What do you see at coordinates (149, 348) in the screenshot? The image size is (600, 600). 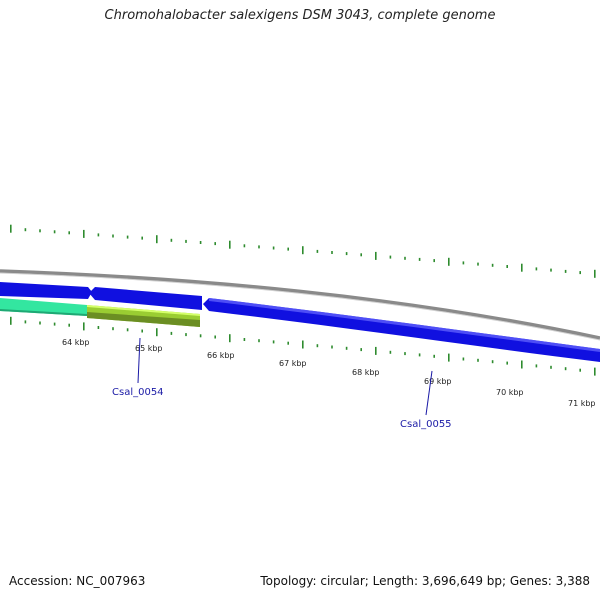 I see `kbp-label-65: 65 kbp` at bounding box center [149, 348].